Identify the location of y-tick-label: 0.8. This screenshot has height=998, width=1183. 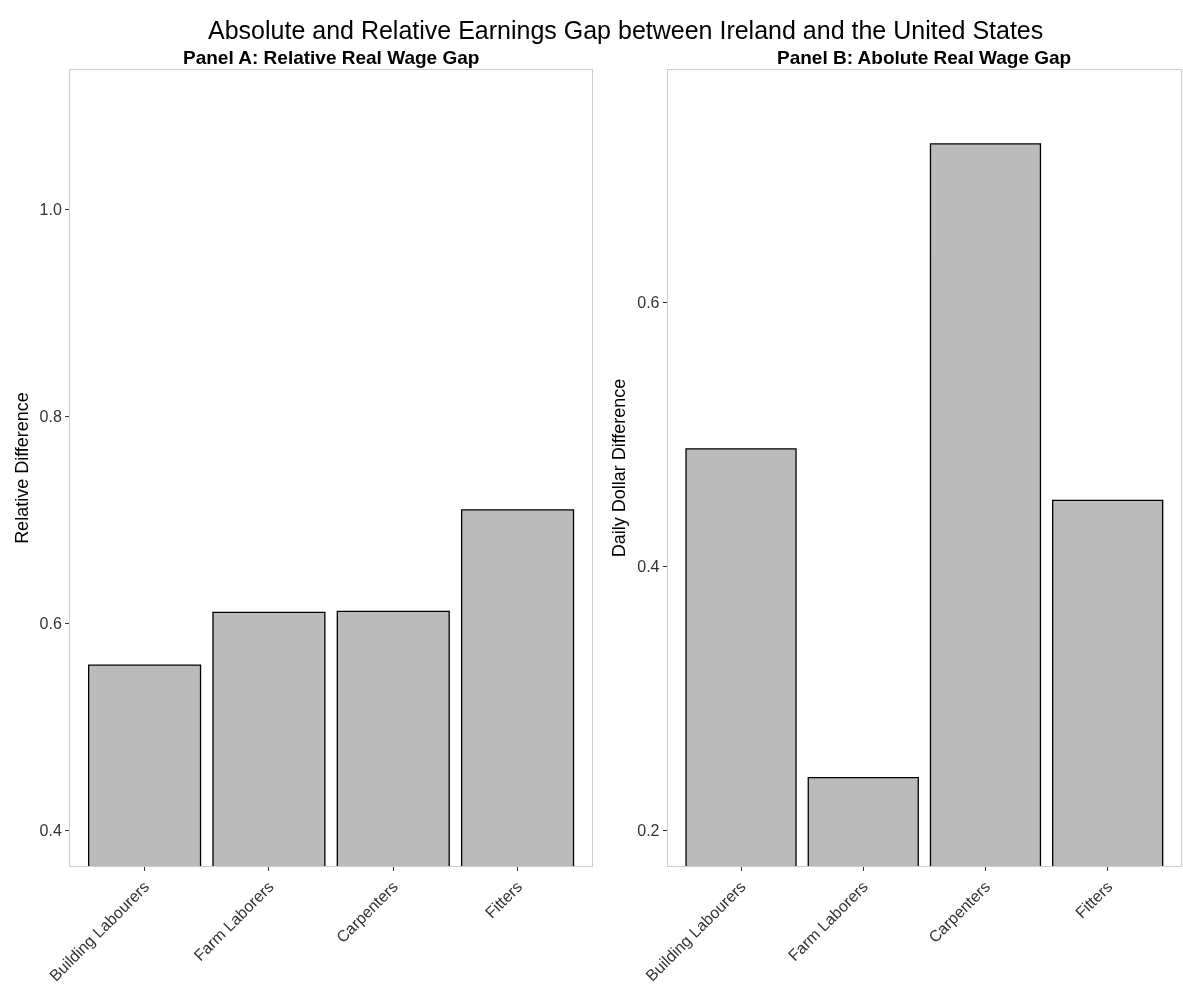
(50, 417).